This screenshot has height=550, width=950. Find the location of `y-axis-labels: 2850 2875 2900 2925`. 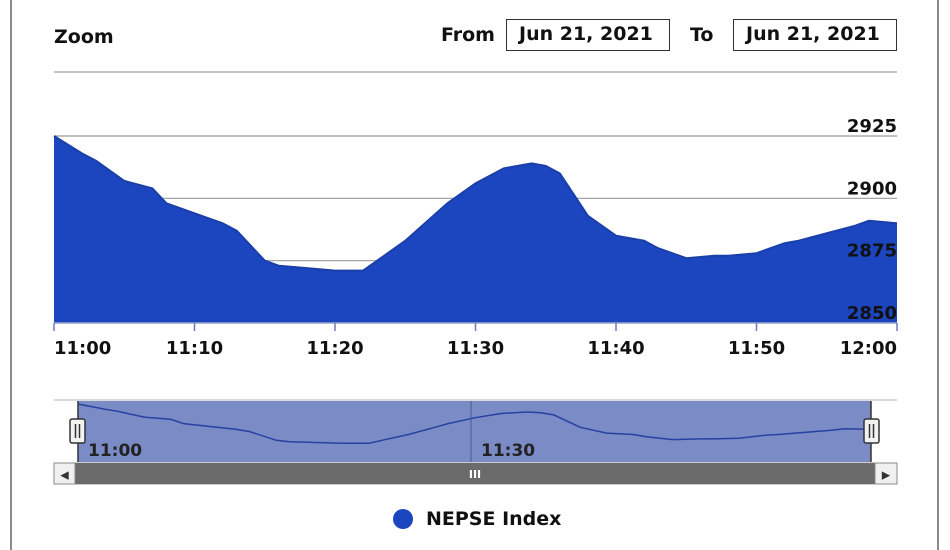

y-axis-labels: 2850 2875 2900 2925 is located at coordinates (872, 220).